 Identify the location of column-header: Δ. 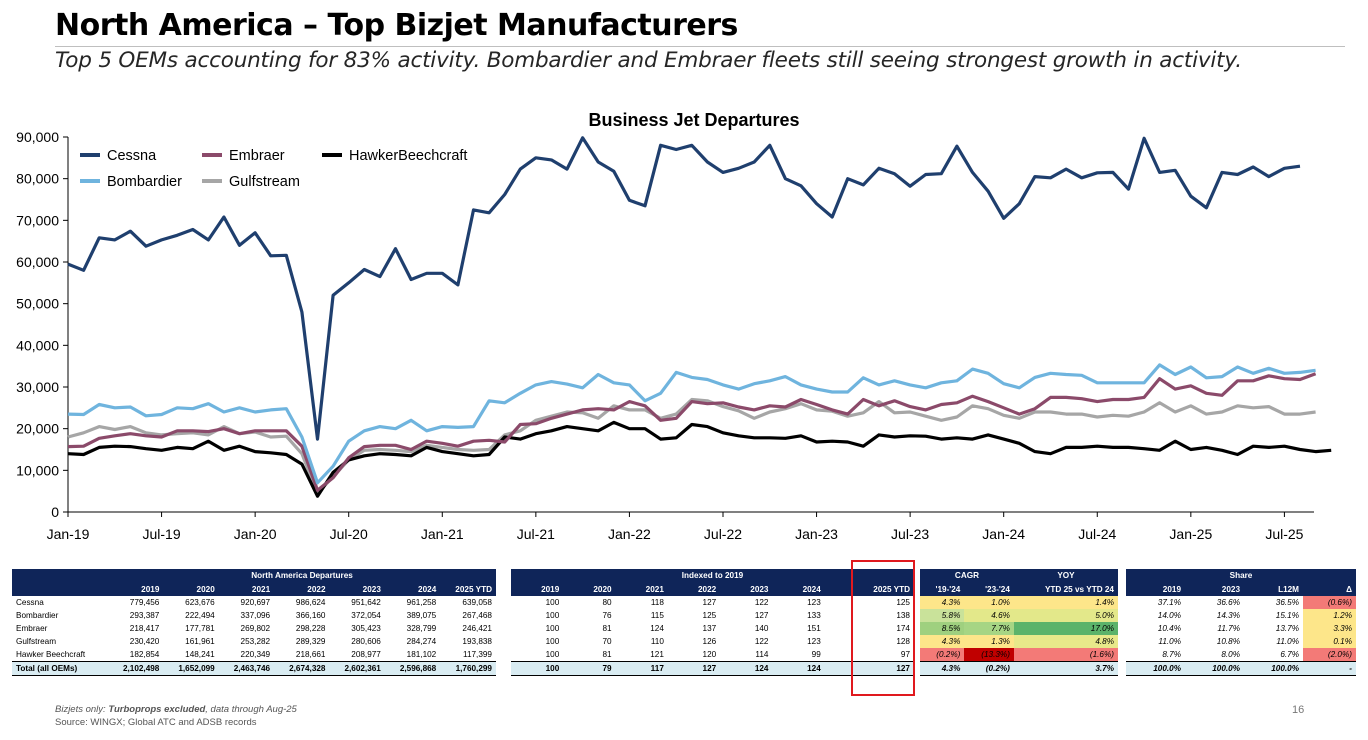
(1329, 589).